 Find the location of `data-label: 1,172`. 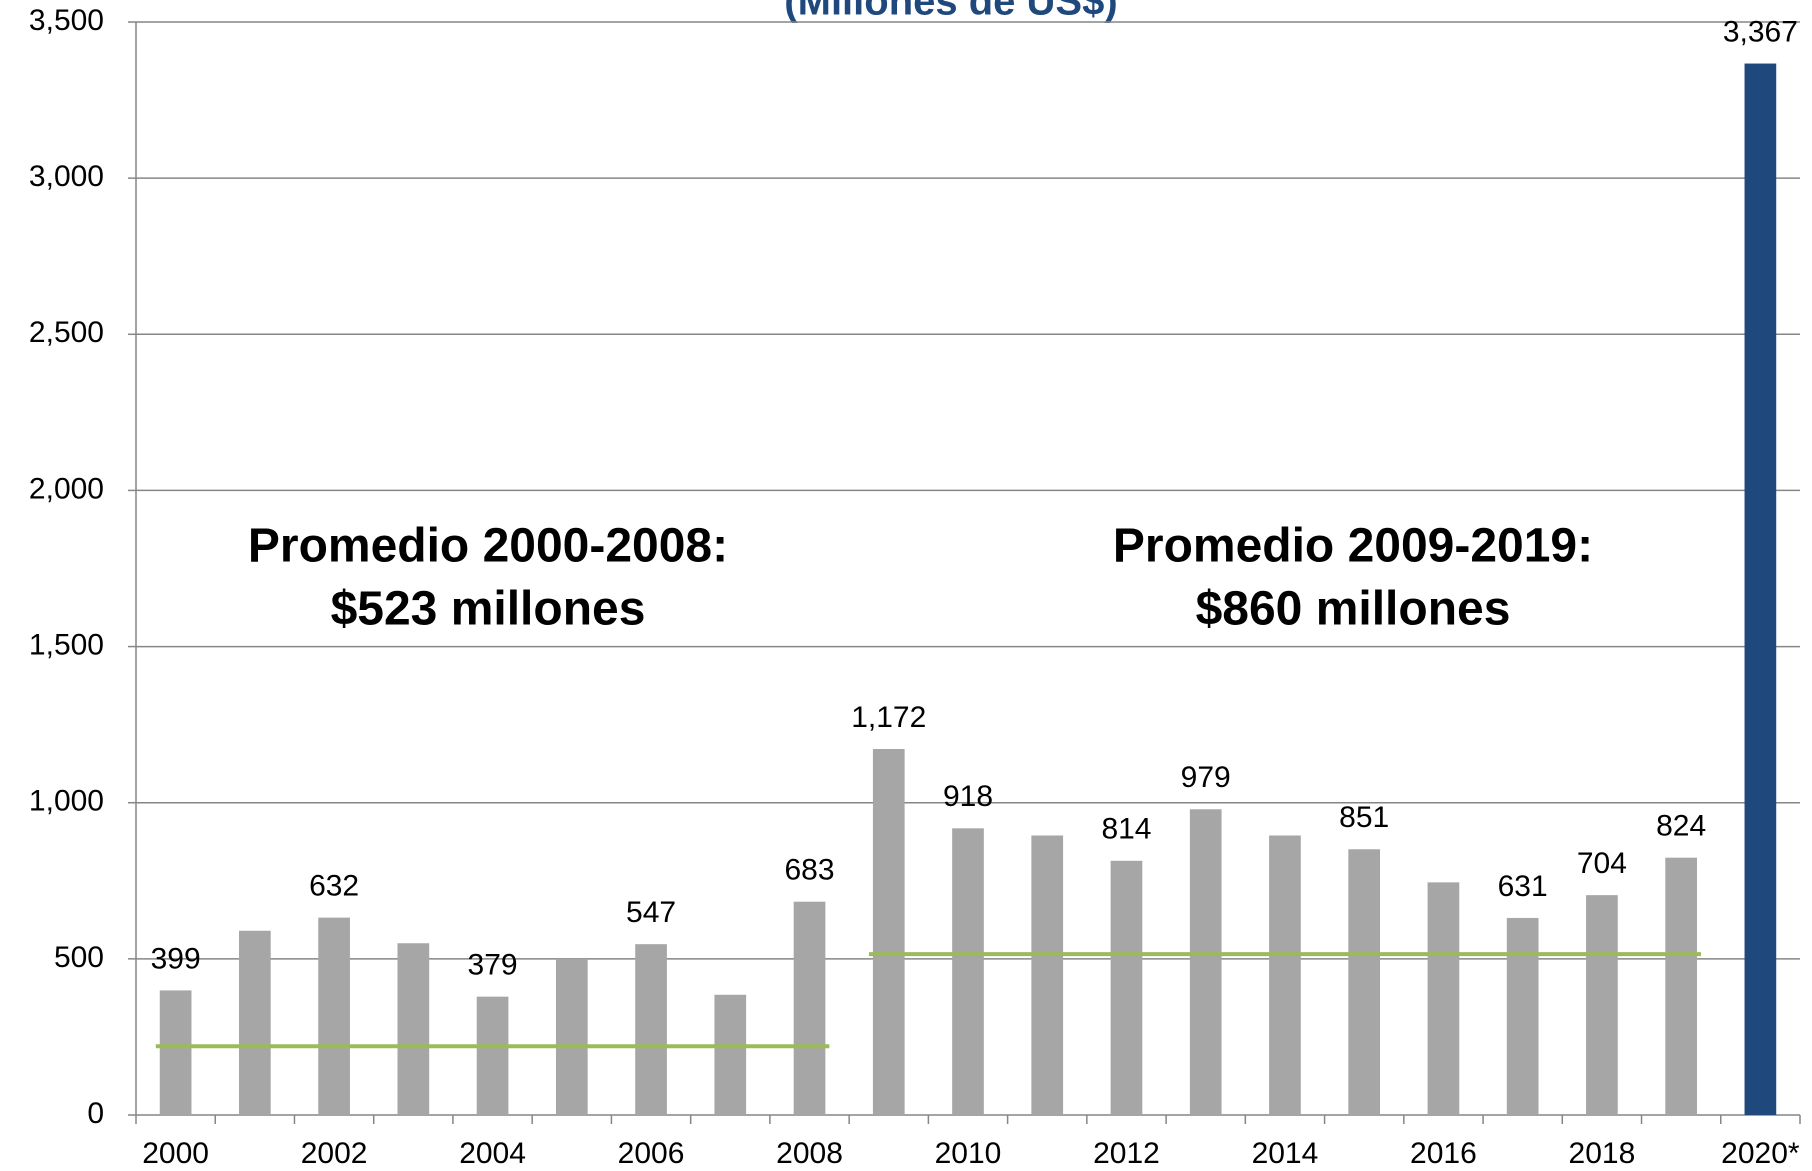

data-label: 1,172 is located at coordinates (888, 717).